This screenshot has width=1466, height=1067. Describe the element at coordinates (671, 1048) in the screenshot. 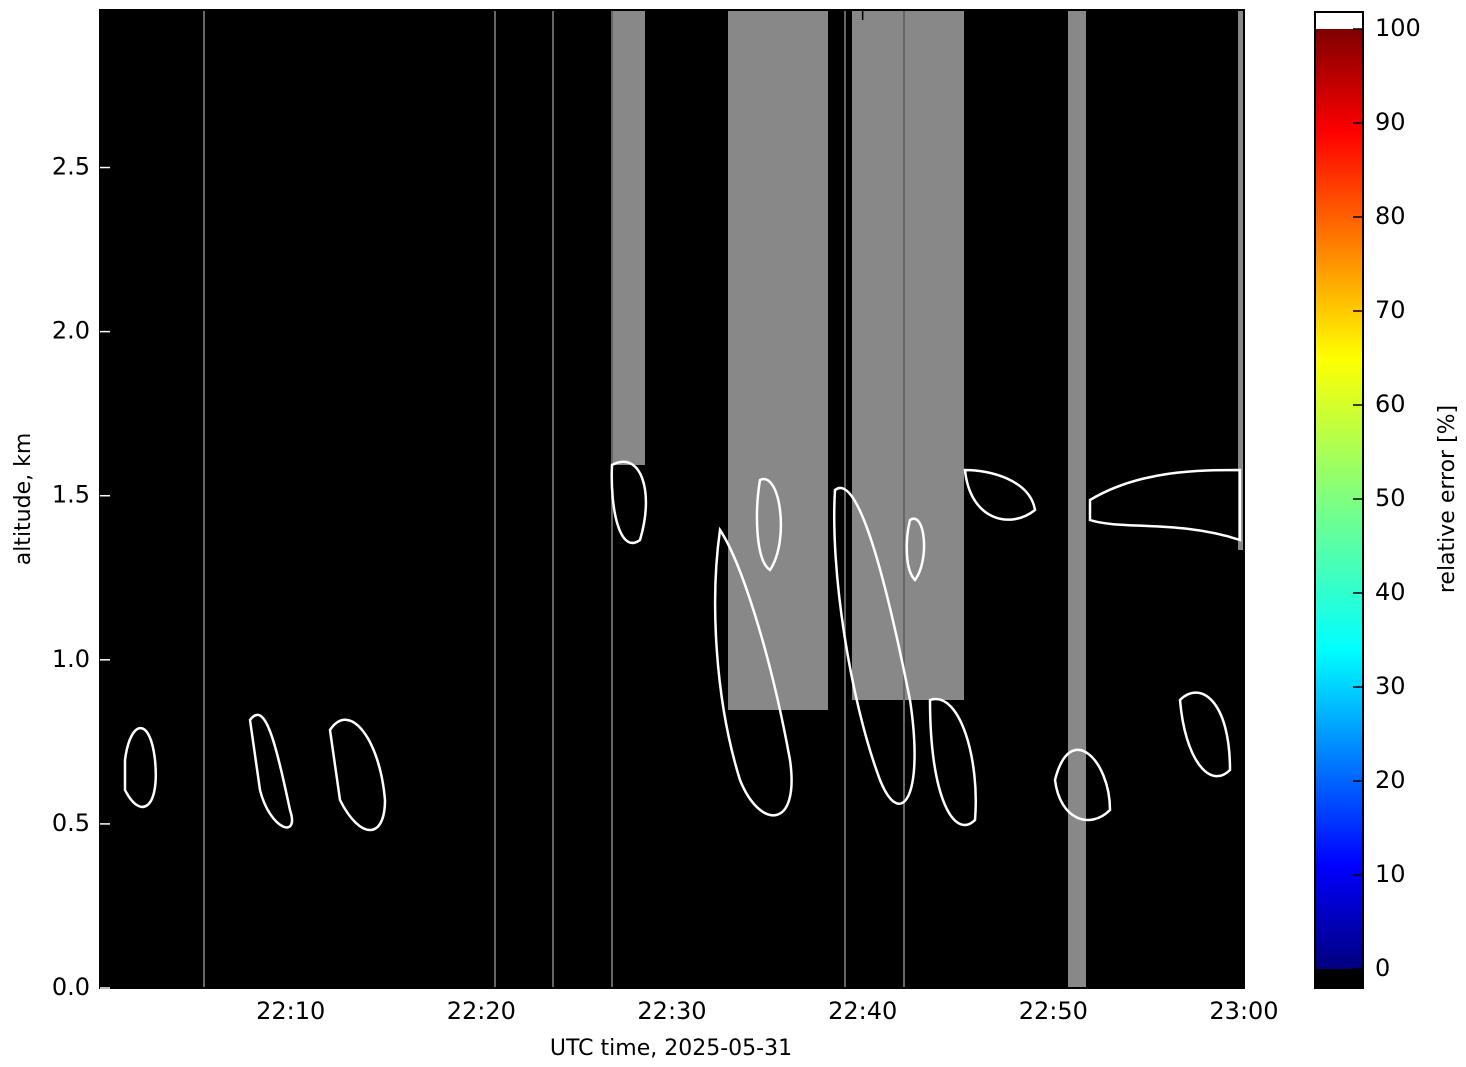

I see `x-axis-label: UTC time, 2025-05-31` at that location.